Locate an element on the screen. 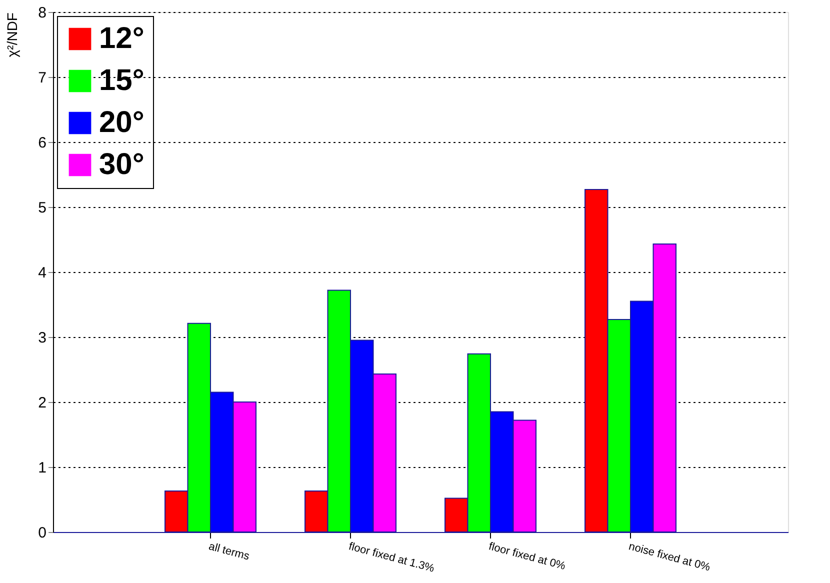 This screenshot has width=830, height=583. y-axis-title: χ²/NDF is located at coordinates (12, 35).